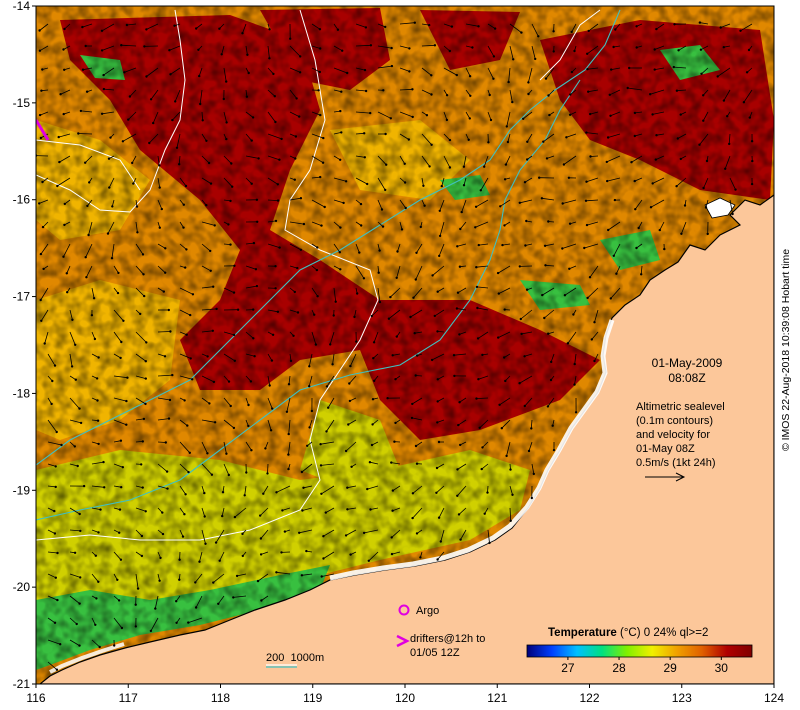  What do you see at coordinates (43, 130) in the screenshot?
I see `drifter-track` at bounding box center [43, 130].